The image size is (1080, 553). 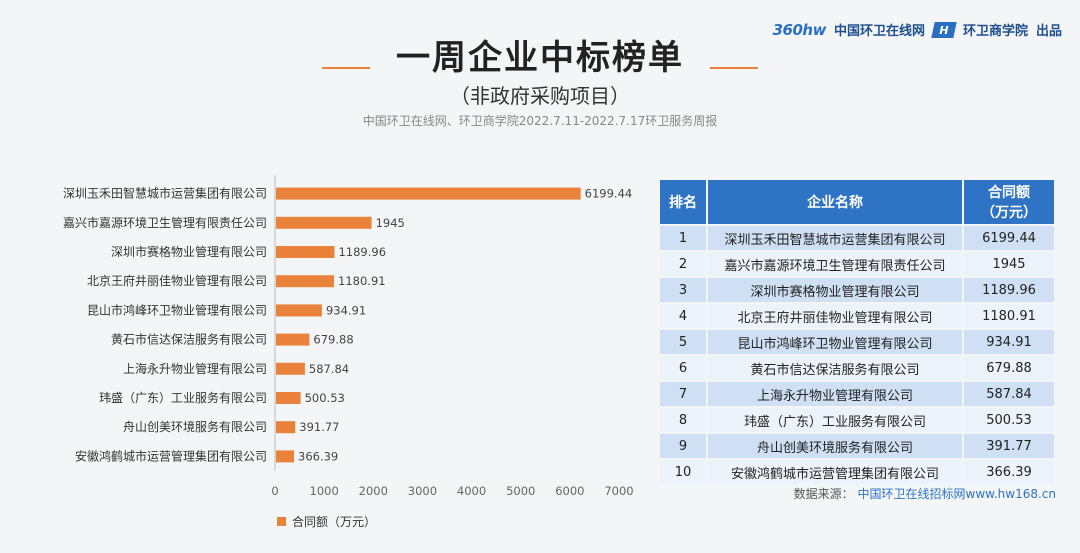 What do you see at coordinates (1009, 472) in the screenshot?
I see `amount-cell: 366.39` at bounding box center [1009, 472].